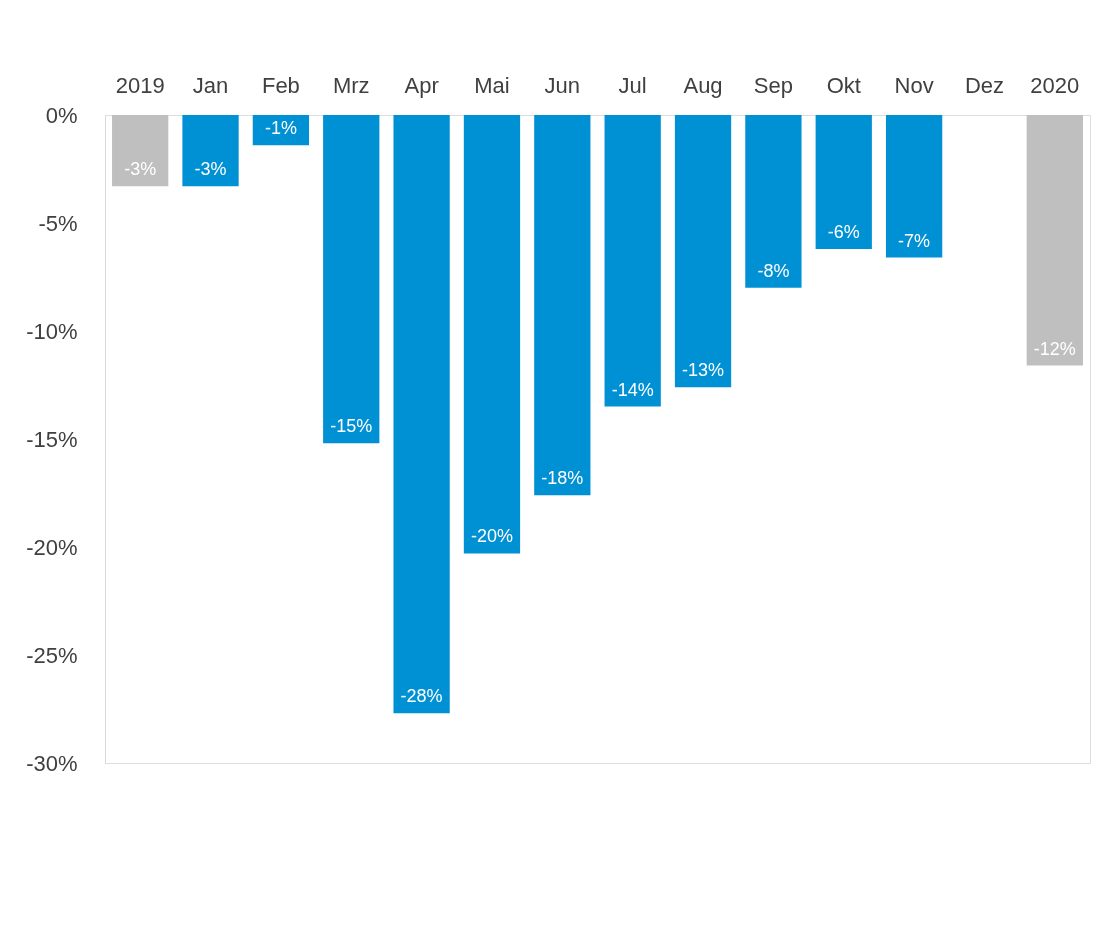 The width and height of the screenshot is (1111, 931). I want to click on x-tick-label: Jan, so click(210, 85).